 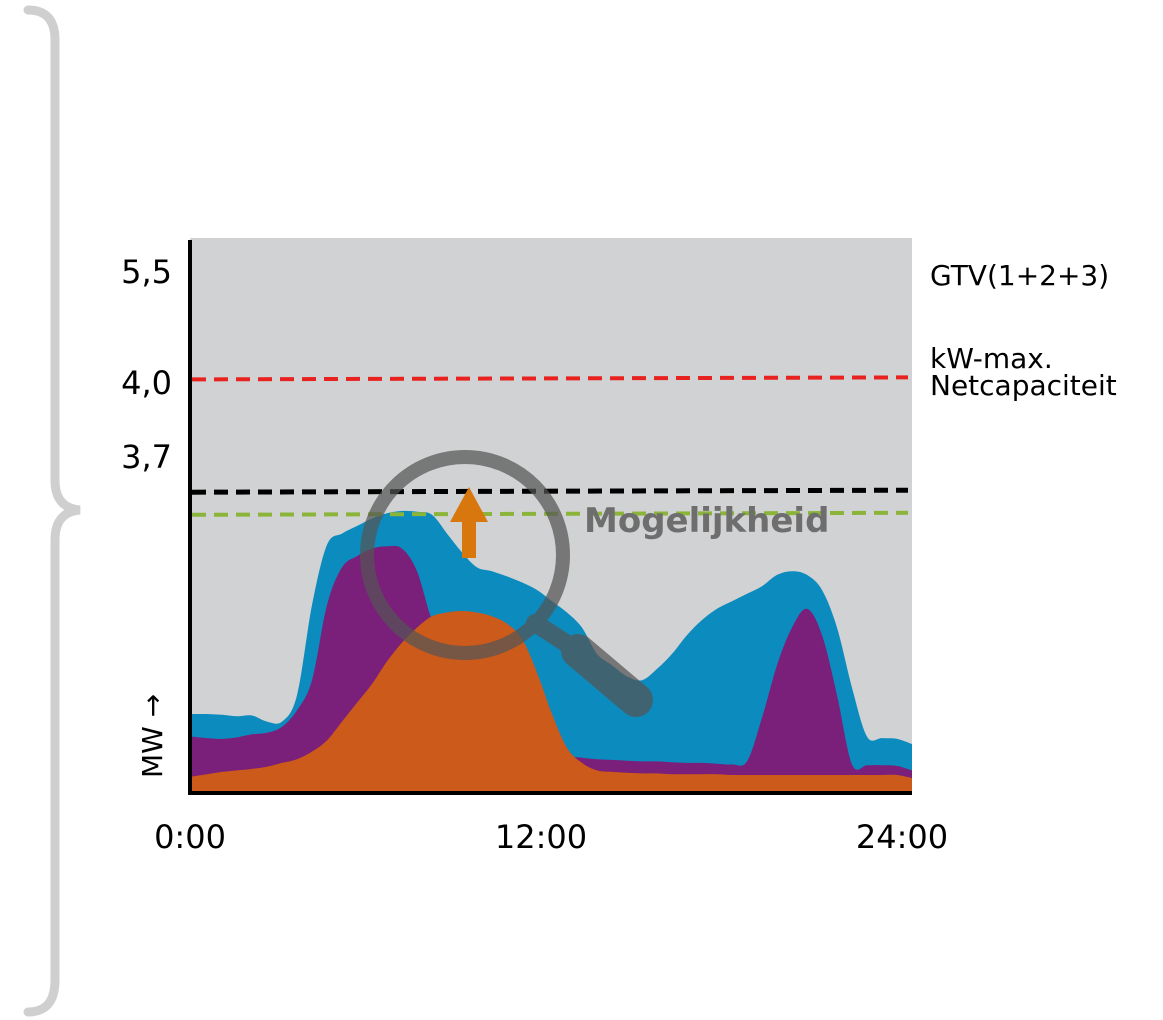 What do you see at coordinates (52, 511) in the screenshot?
I see `curly-brace-icon` at bounding box center [52, 511].